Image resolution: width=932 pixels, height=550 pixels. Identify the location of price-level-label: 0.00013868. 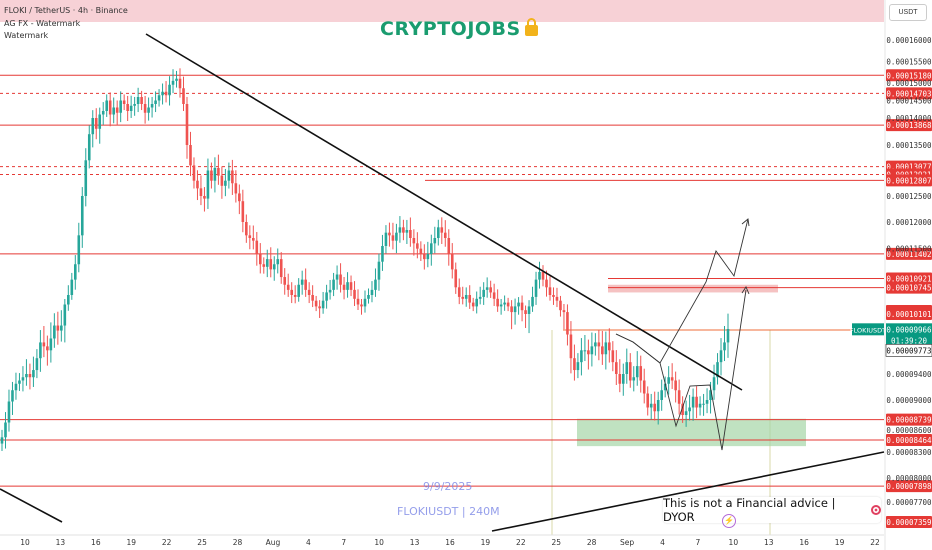
(909, 125).